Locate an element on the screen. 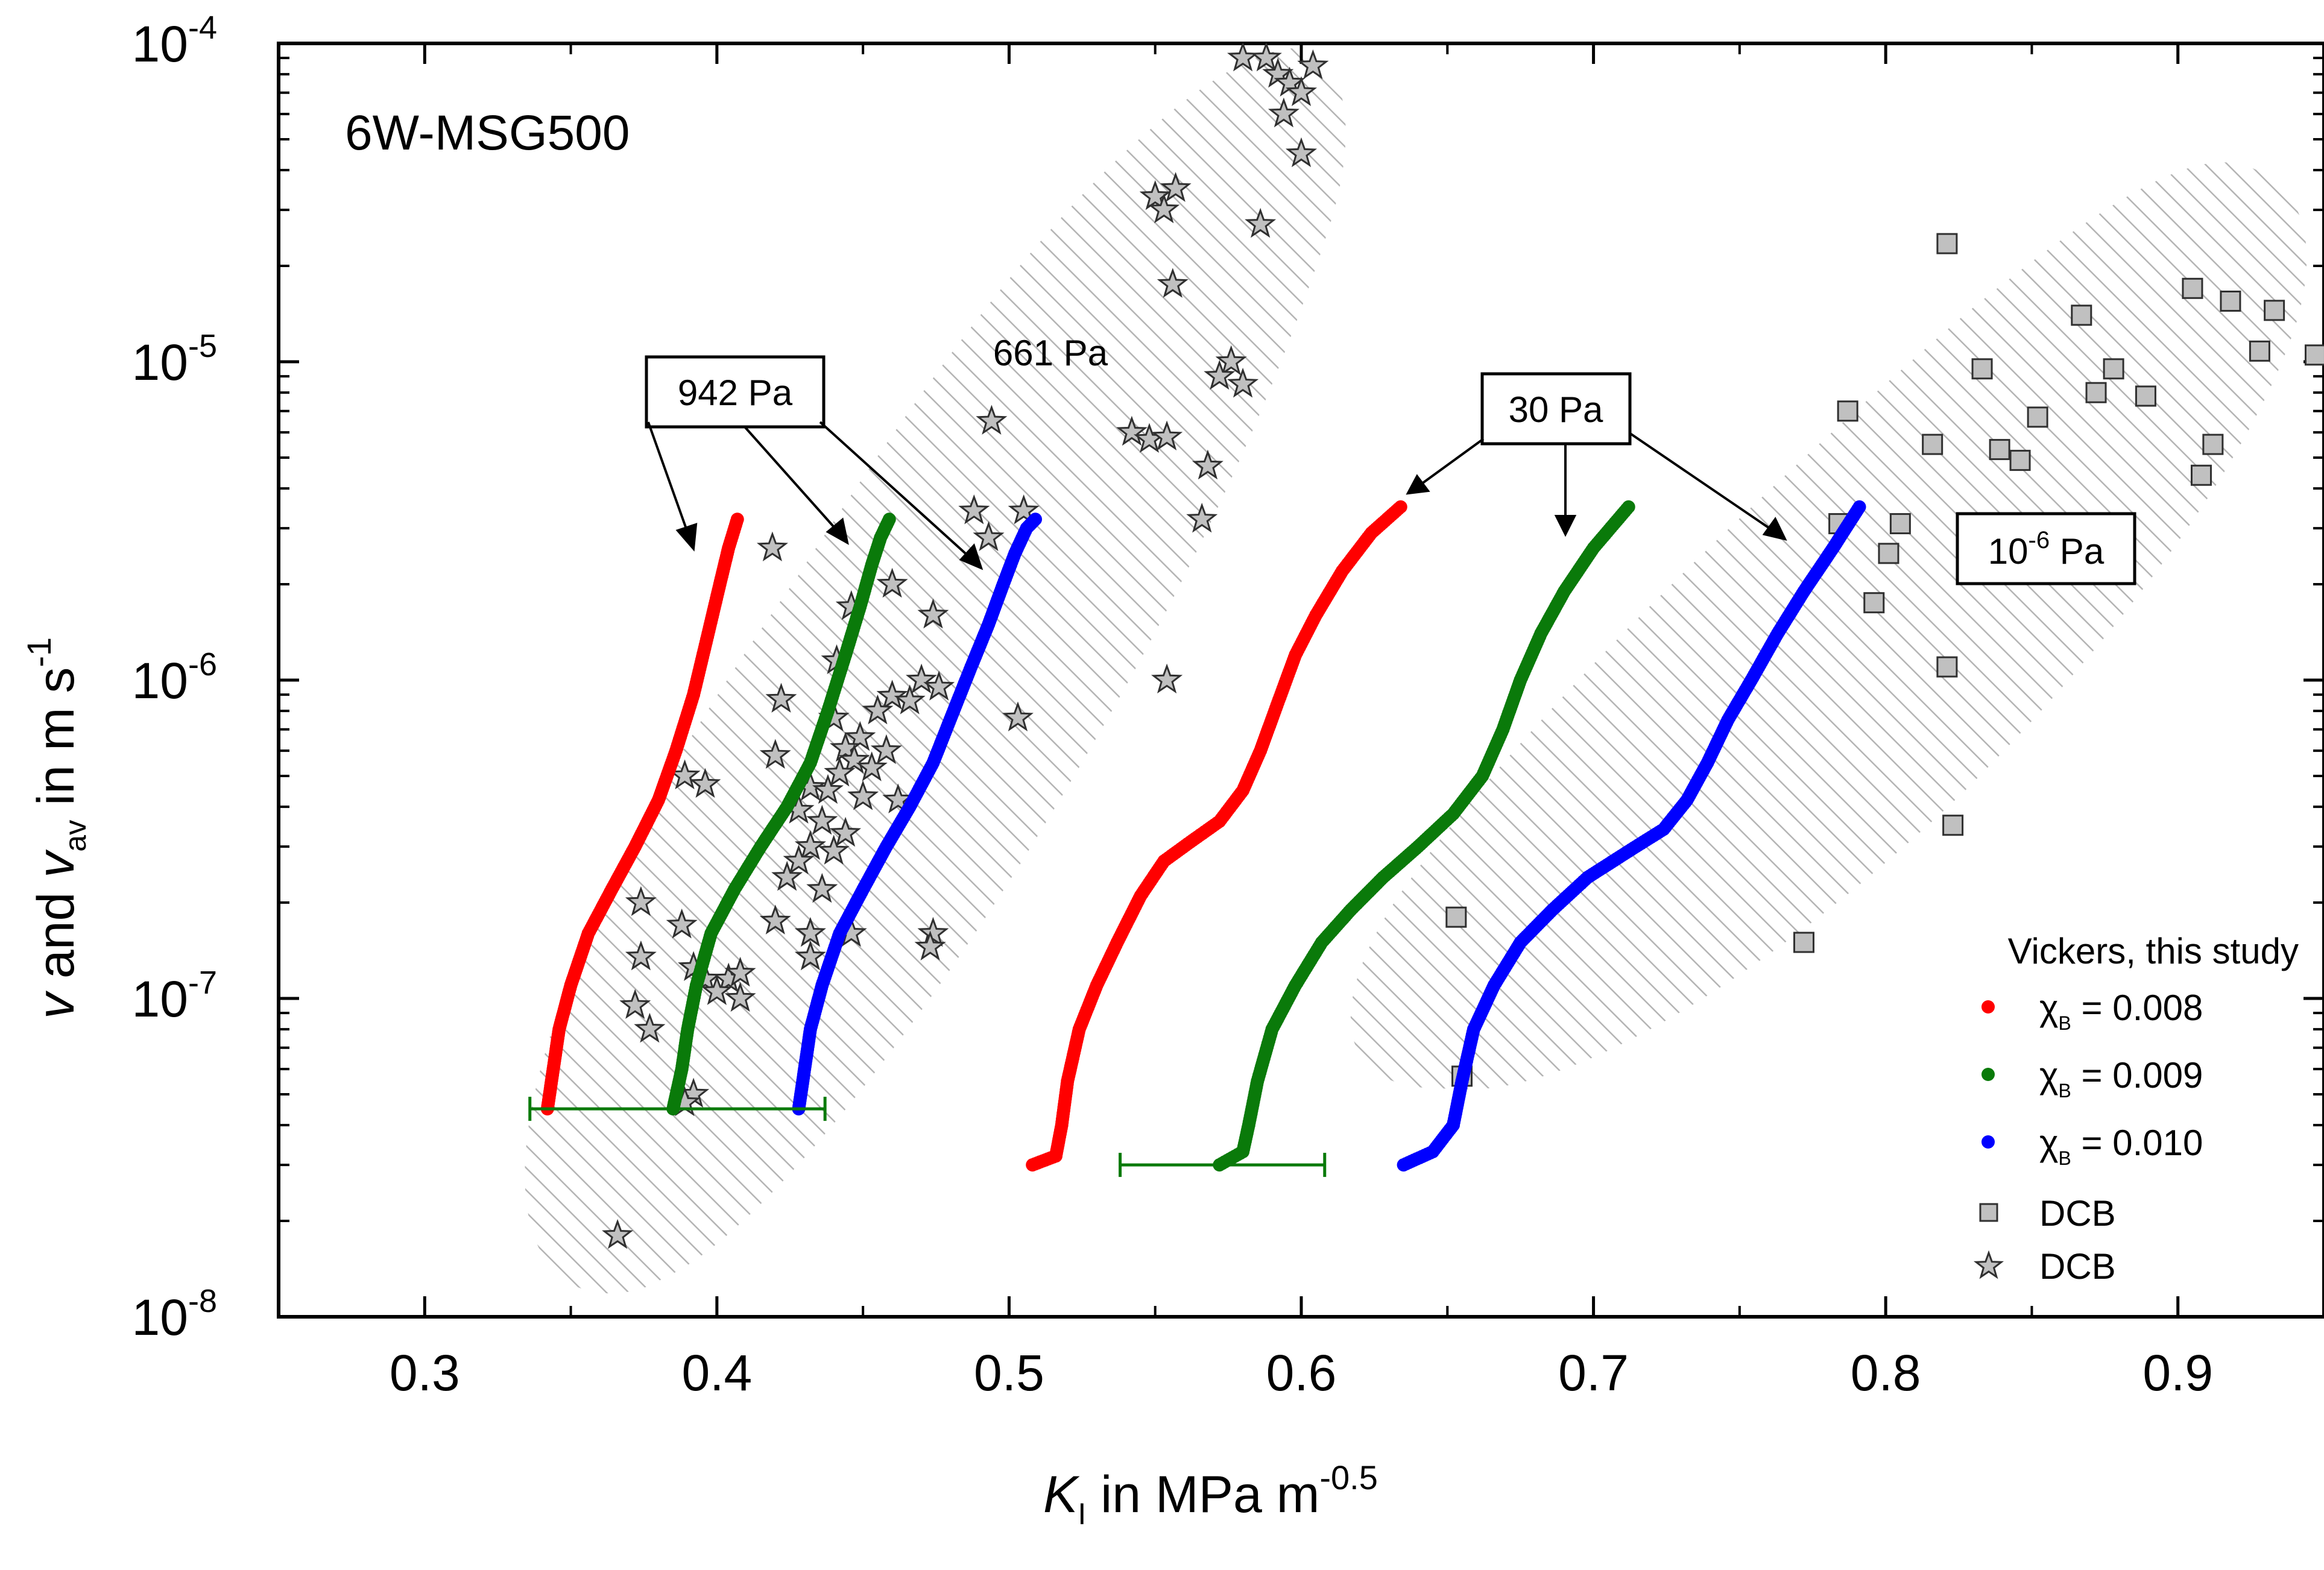 The height and width of the screenshot is (1570, 2324). annotation-arrows is located at coordinates (1217, 496).